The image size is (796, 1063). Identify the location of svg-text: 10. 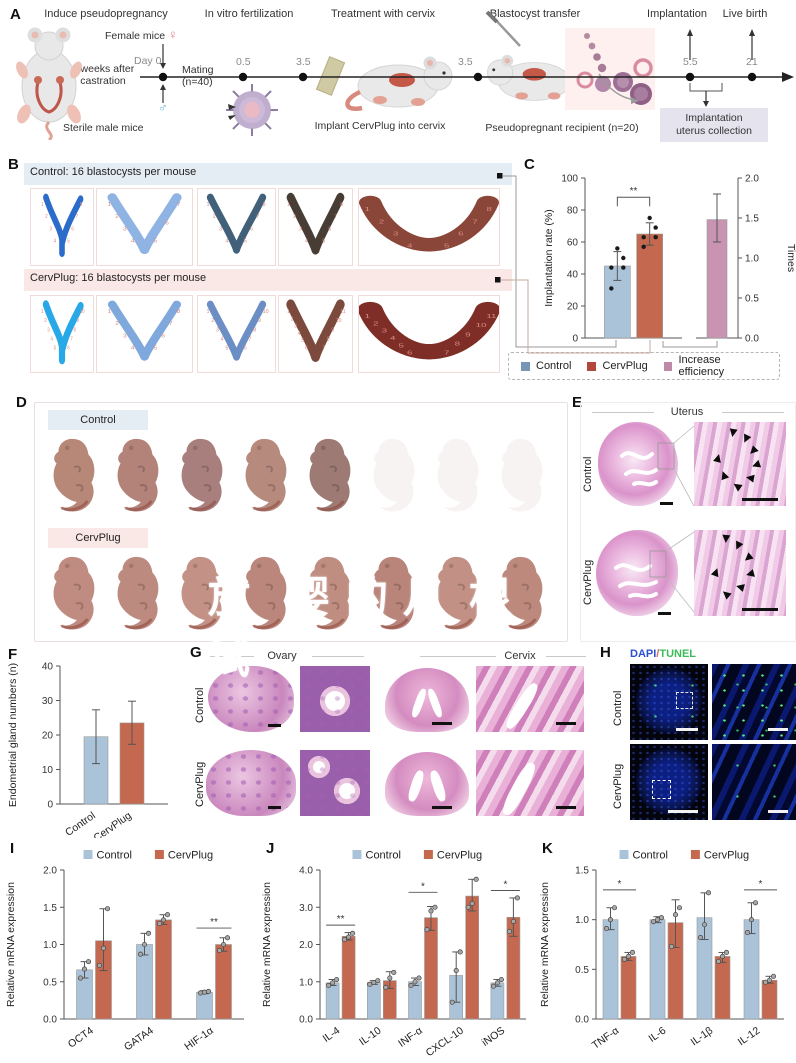
(481, 325).